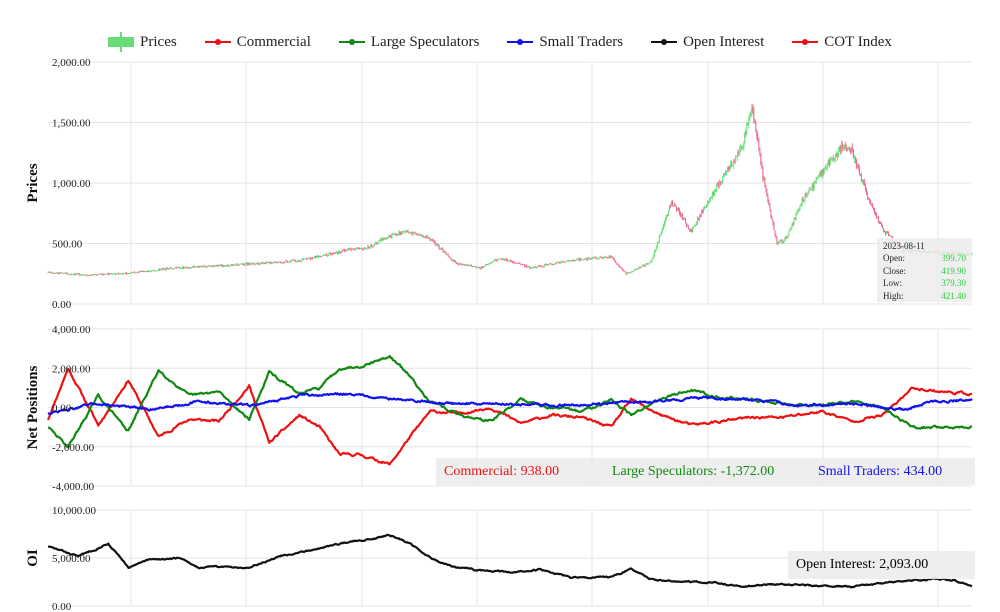 Image resolution: width=1000 pixels, height=612 pixels. What do you see at coordinates (142, 42) in the screenshot?
I see `legend-item: Prices` at bounding box center [142, 42].